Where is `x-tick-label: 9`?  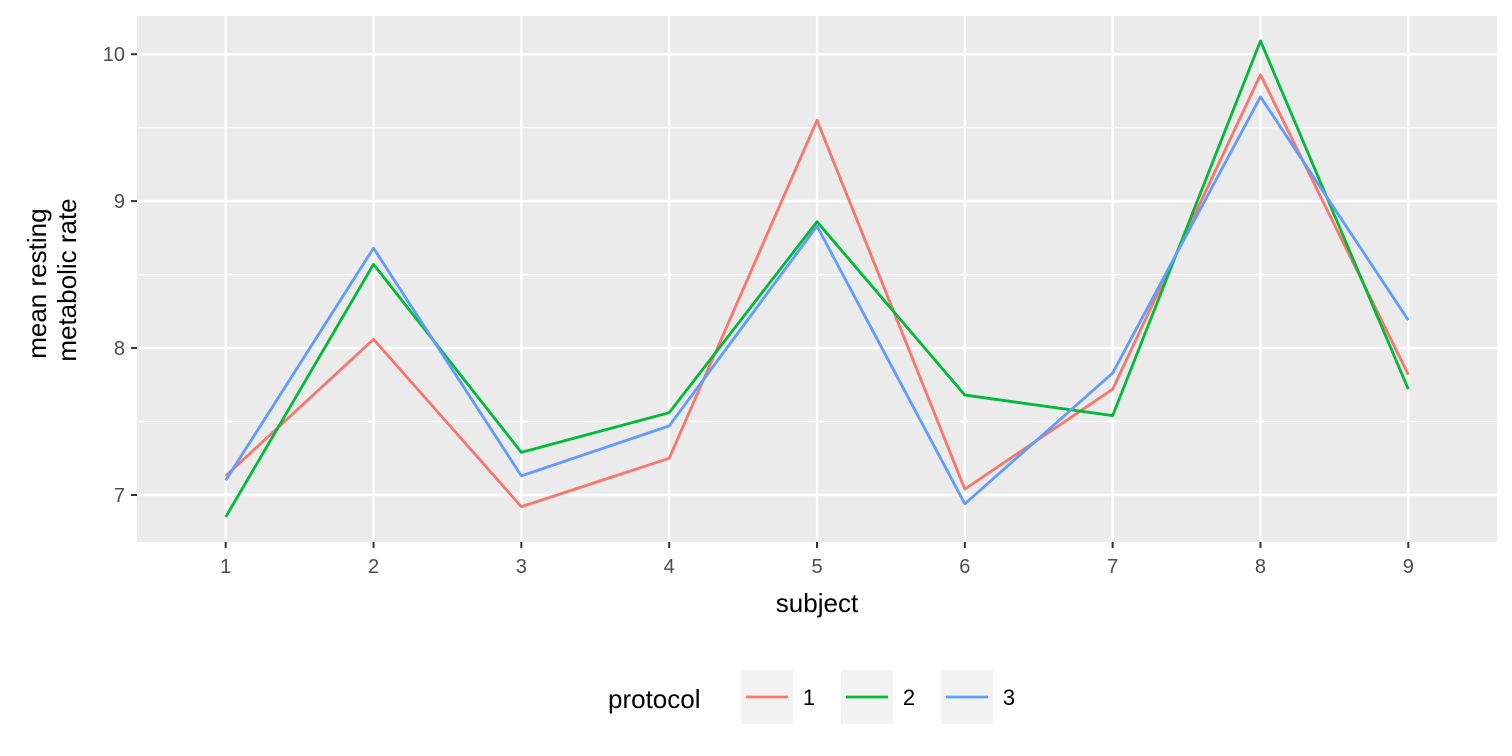
x-tick-label: 9 is located at coordinates (1408, 567).